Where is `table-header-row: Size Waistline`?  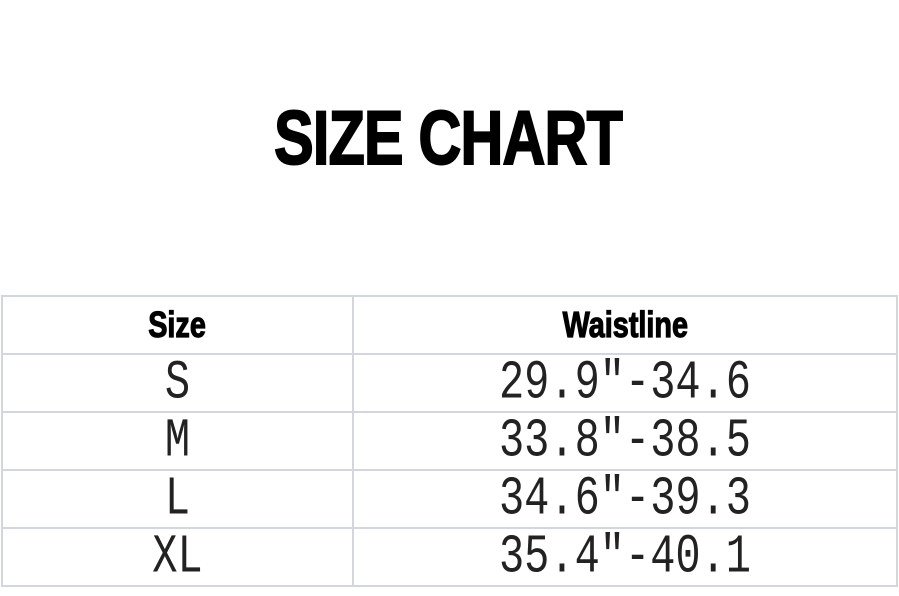
table-header-row: Size Waistline is located at coordinates (449, 325).